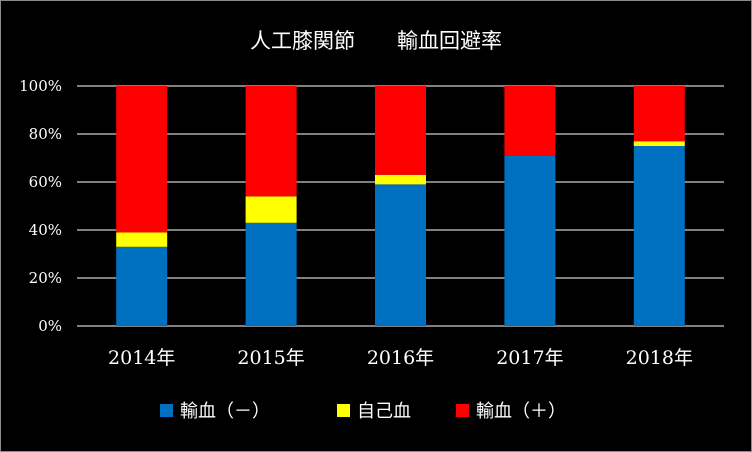 Image resolution: width=752 pixels, height=452 pixels. I want to click on x-tick-label: 2015年, so click(270, 358).